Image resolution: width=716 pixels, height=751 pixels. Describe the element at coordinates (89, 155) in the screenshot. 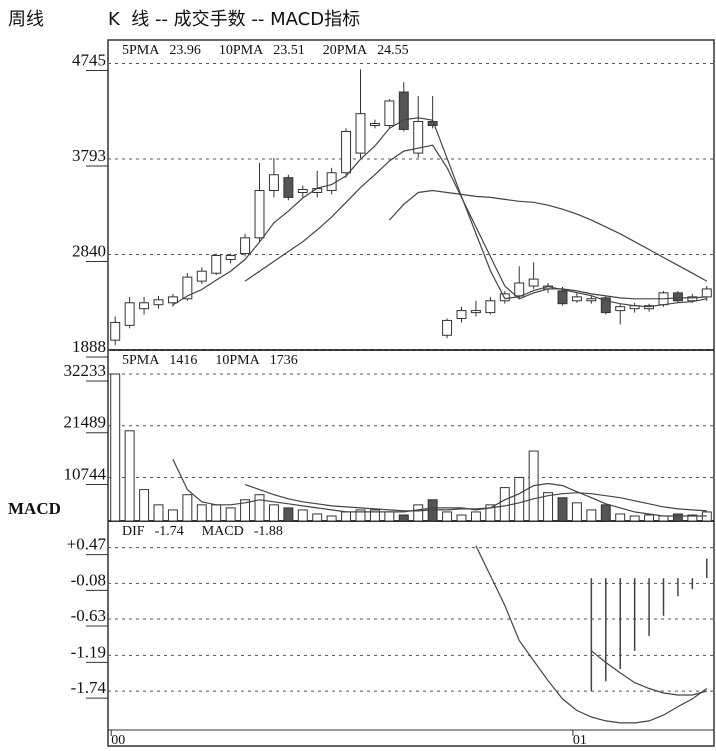

I see `y-tick-label: 3793` at that location.